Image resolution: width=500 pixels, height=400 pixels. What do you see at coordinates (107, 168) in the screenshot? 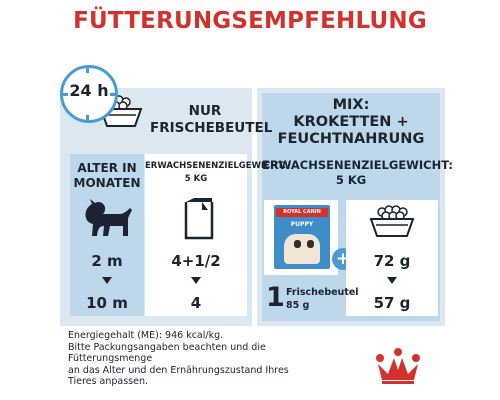
I see `age-header-line-1: ALTER IN` at bounding box center [107, 168].